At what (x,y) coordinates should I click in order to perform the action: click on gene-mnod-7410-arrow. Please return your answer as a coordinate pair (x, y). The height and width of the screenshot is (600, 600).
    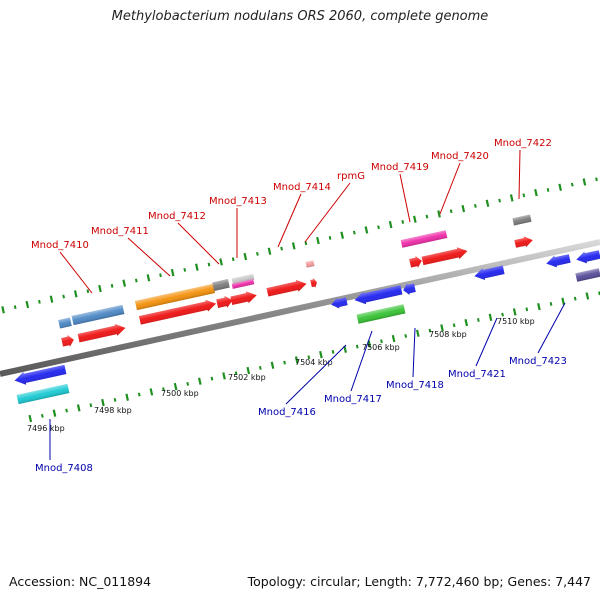
    Looking at the image, I should click on (68, 341).